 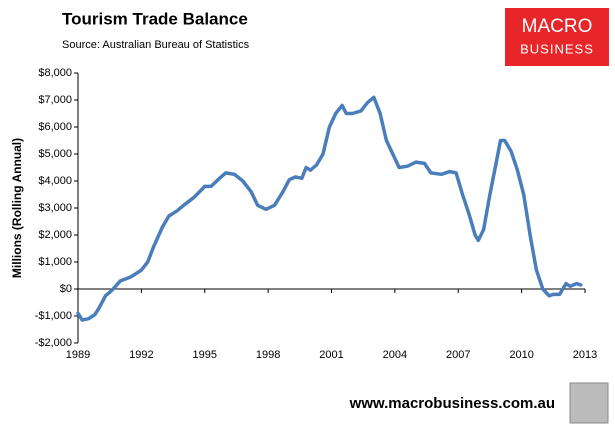 I want to click on logo-text: MACRO, so click(x=557, y=26).